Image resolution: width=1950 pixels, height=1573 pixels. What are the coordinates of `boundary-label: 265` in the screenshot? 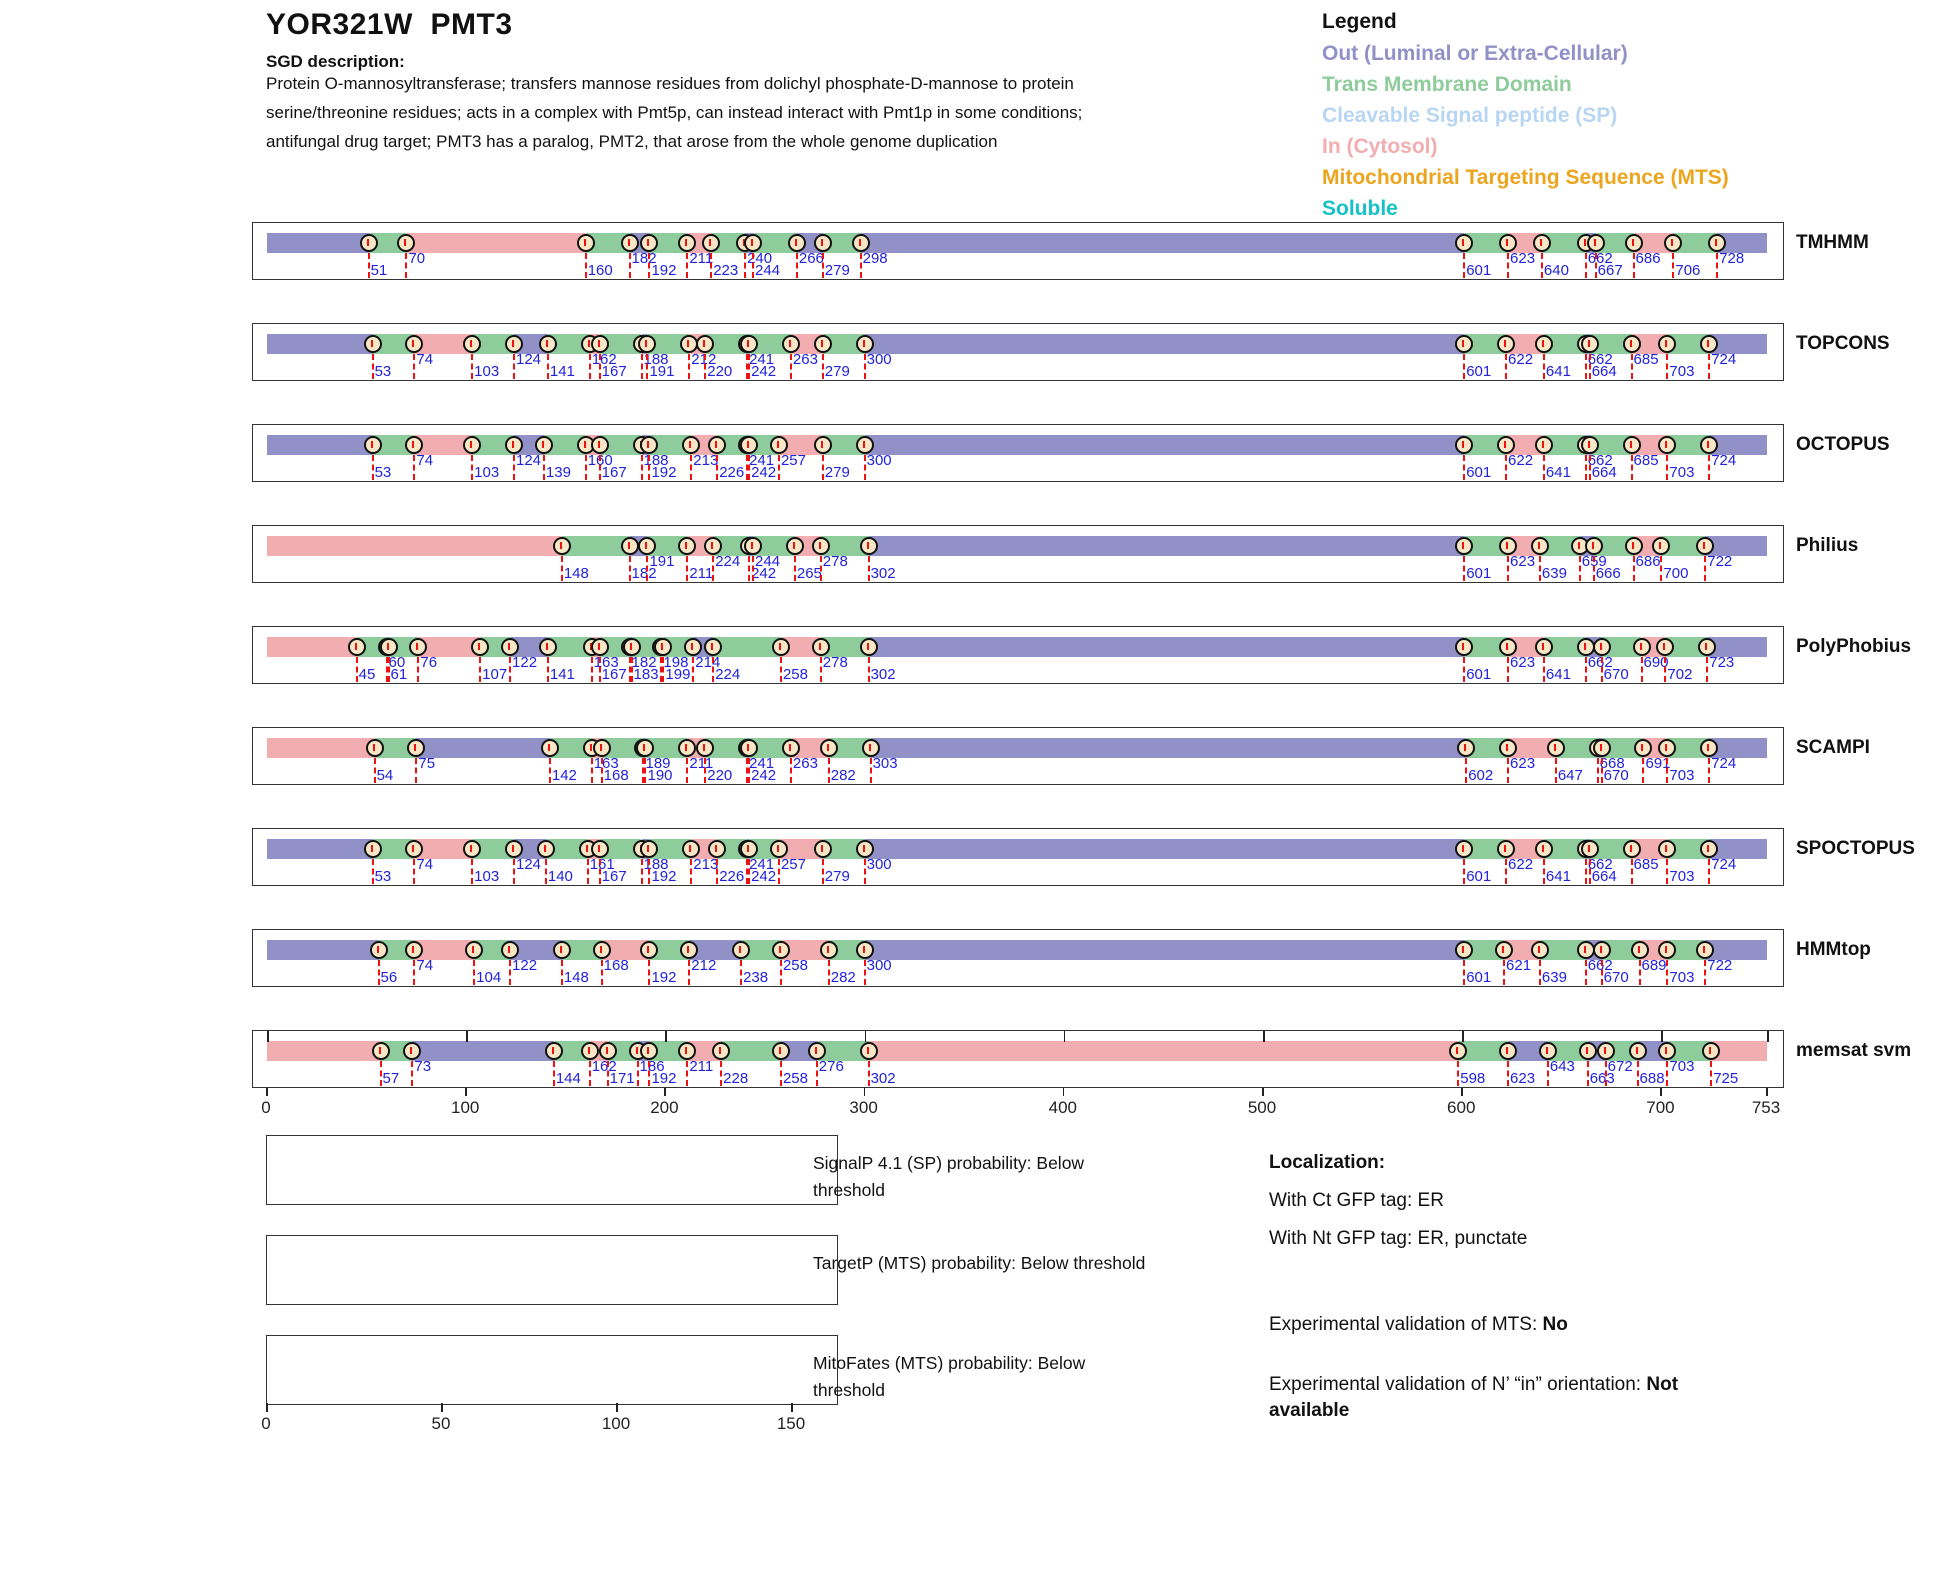 It's located at (809, 573).